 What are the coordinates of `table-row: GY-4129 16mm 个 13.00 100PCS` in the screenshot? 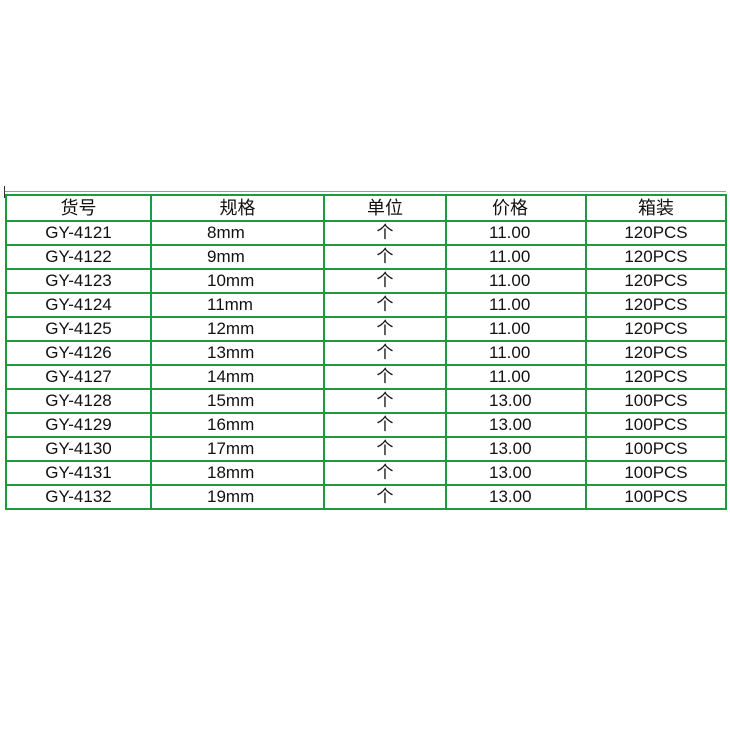 It's located at (366, 425).